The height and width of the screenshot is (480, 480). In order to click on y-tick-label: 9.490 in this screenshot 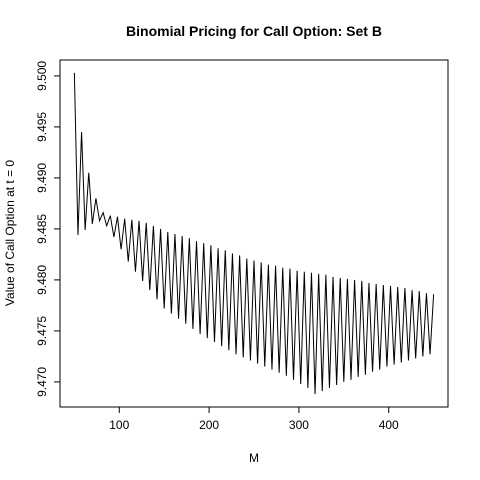, I will do `click(42, 178)`.